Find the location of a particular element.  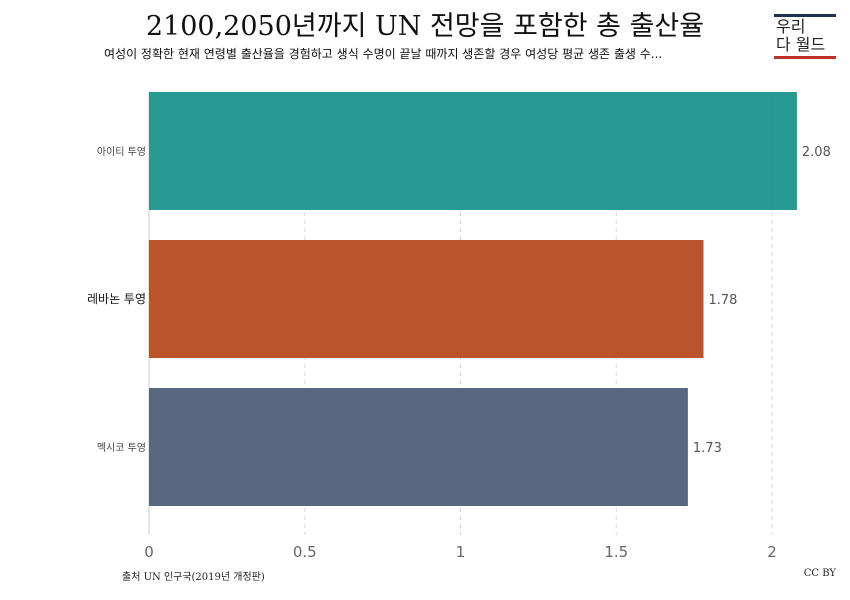

x-tick-label: 2 is located at coordinates (772, 552).